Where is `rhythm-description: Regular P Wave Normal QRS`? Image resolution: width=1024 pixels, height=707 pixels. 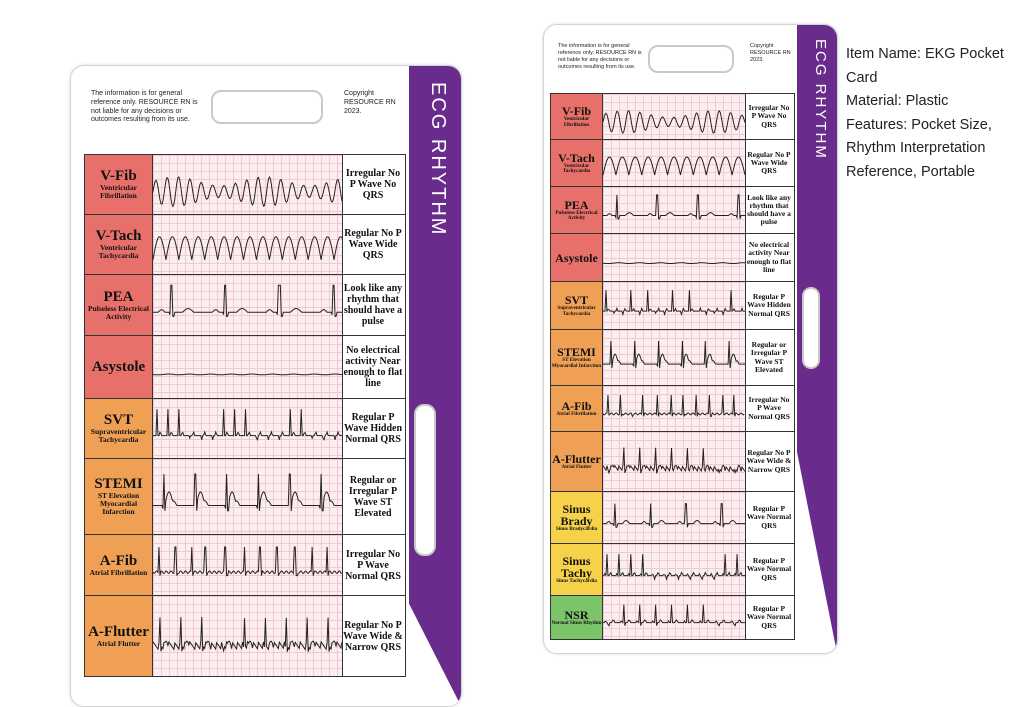 rhythm-description: Regular P Wave Normal QRS is located at coordinates (769, 569).